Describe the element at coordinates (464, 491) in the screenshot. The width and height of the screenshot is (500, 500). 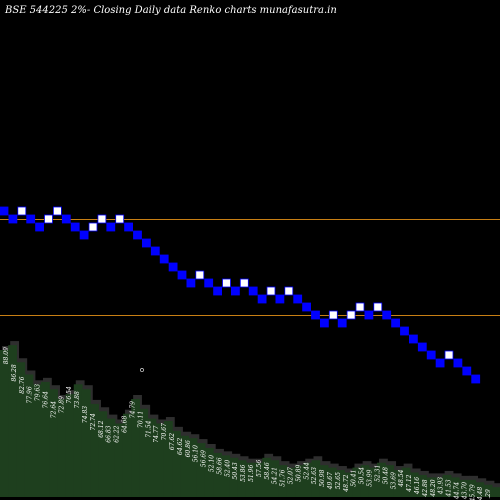
I see `price-label: 43.70` at that location.